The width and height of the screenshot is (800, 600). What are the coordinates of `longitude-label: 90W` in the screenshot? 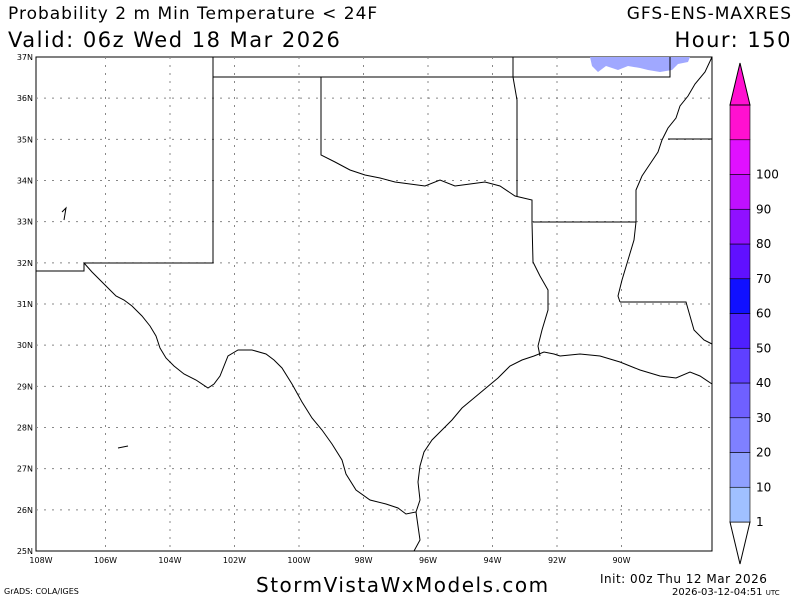 It's located at (621, 560).